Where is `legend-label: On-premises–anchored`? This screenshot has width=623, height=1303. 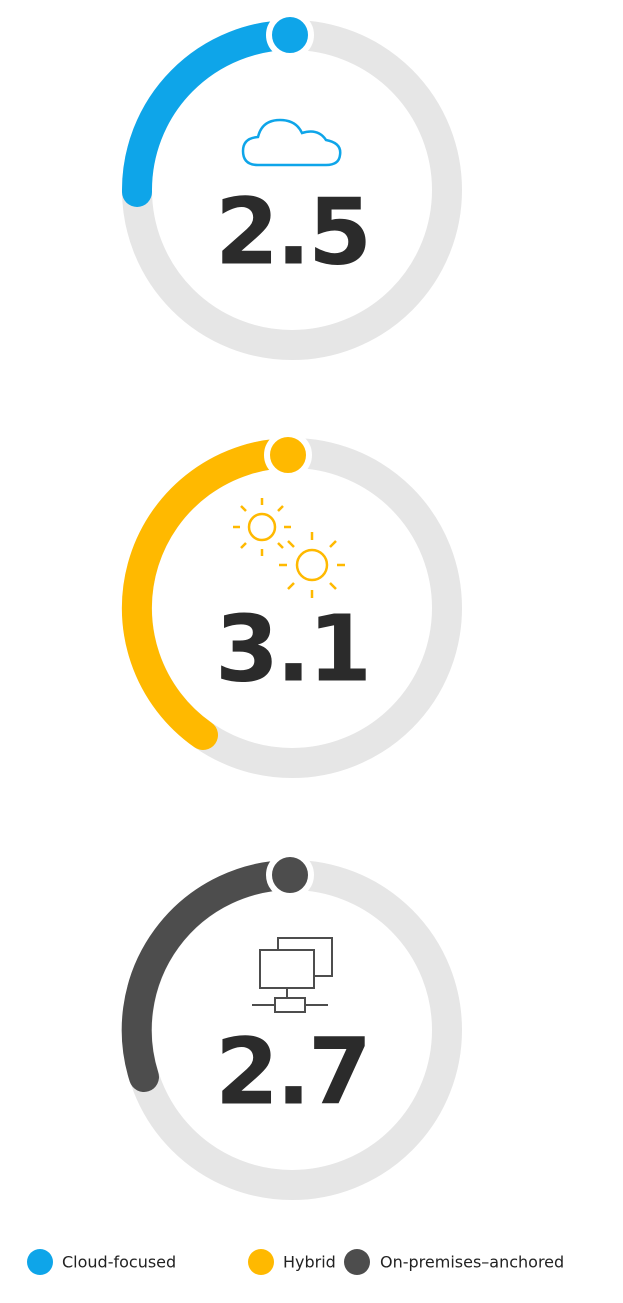
legend-label: On-premises–anchored is located at coordinates (472, 1262).